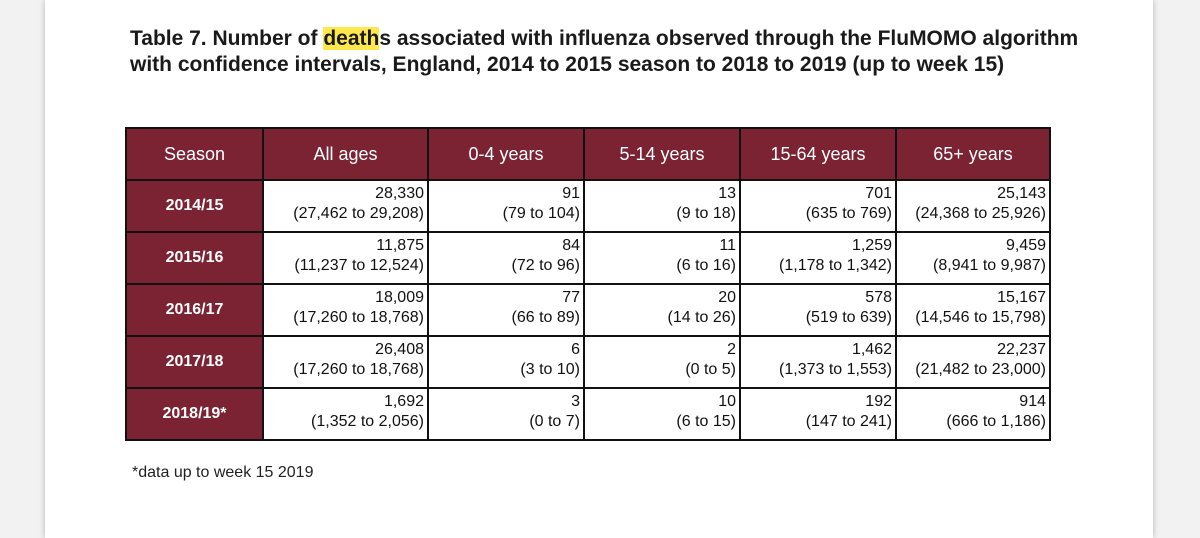  I want to click on table-cell: 18,009 (17,260 to 18,768), so click(345, 310).